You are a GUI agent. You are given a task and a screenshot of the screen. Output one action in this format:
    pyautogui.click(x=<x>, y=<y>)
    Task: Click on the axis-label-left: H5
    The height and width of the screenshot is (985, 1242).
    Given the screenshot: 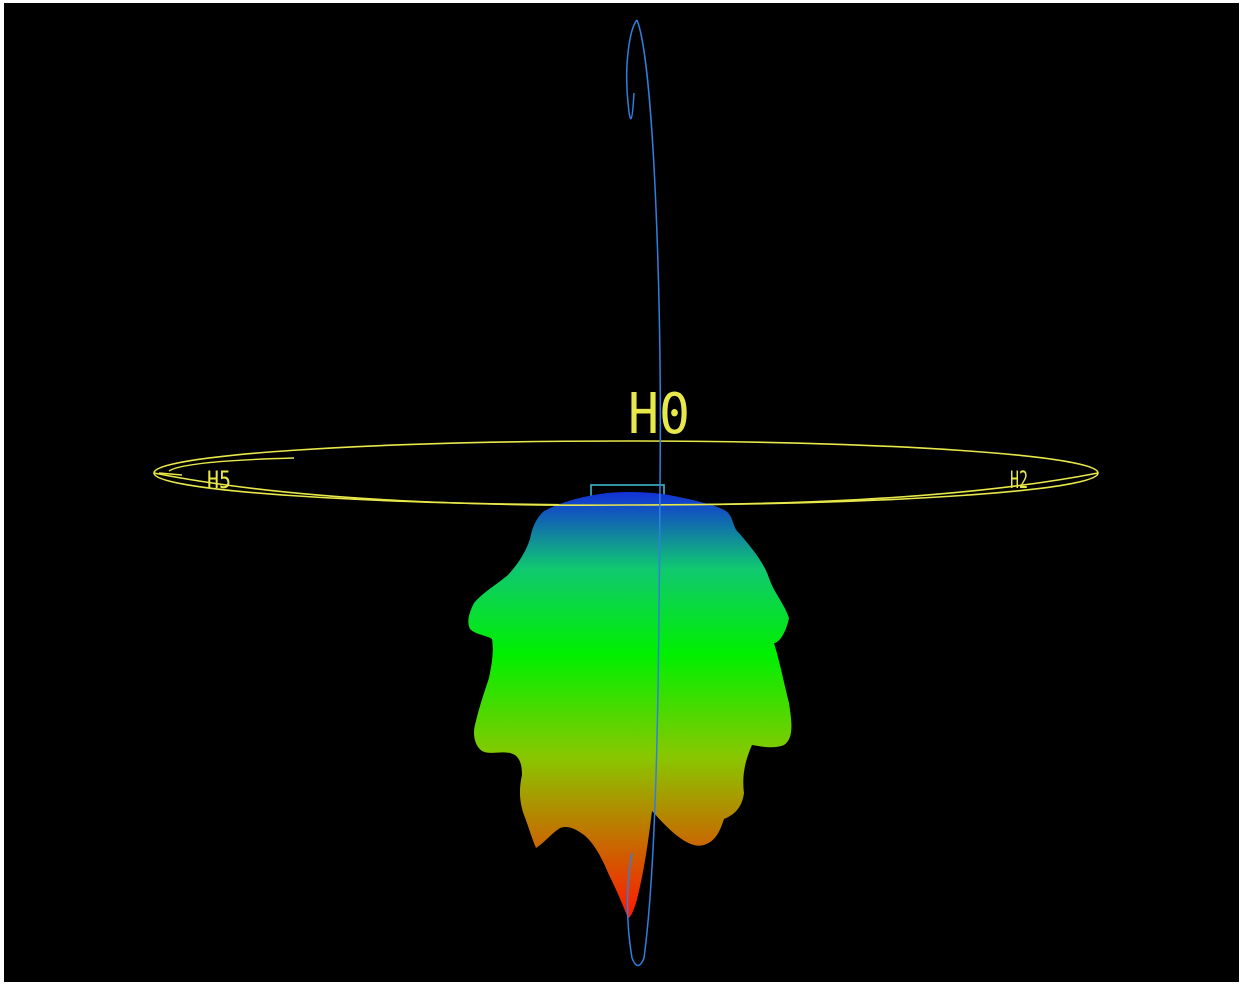 What is the action you would take?
    pyautogui.click(x=219, y=480)
    